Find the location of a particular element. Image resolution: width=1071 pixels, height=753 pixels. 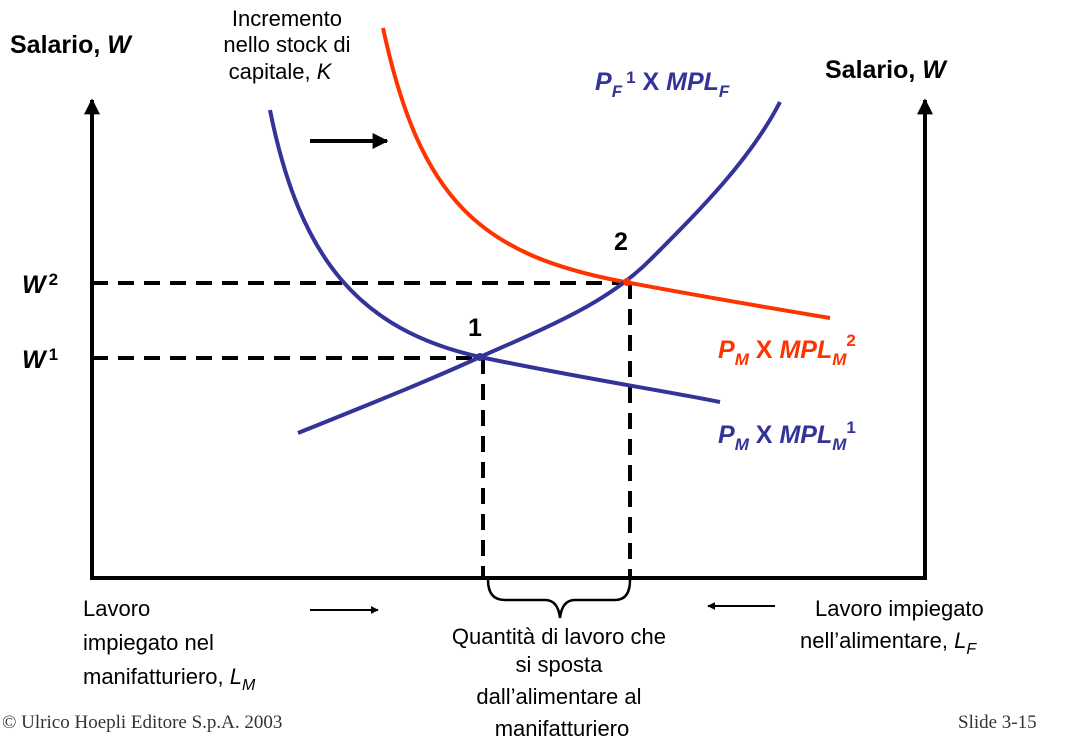

dashed-w1 is located at coordinates (288, 467).